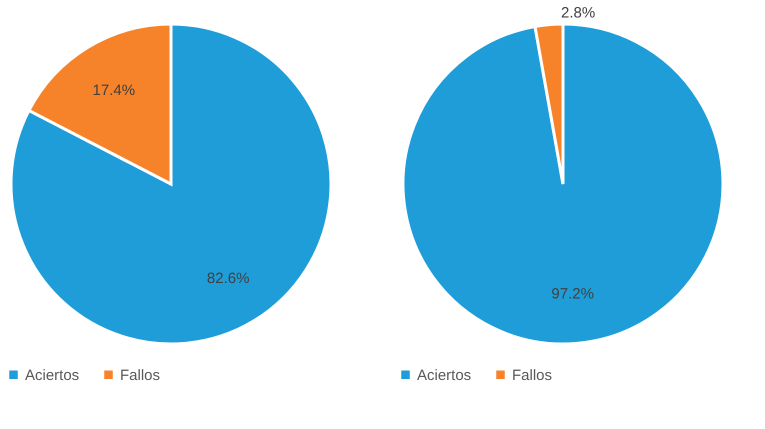 The width and height of the screenshot is (765, 429). What do you see at coordinates (578, 13) in the screenshot?
I see `data-label: 2.8%` at bounding box center [578, 13].